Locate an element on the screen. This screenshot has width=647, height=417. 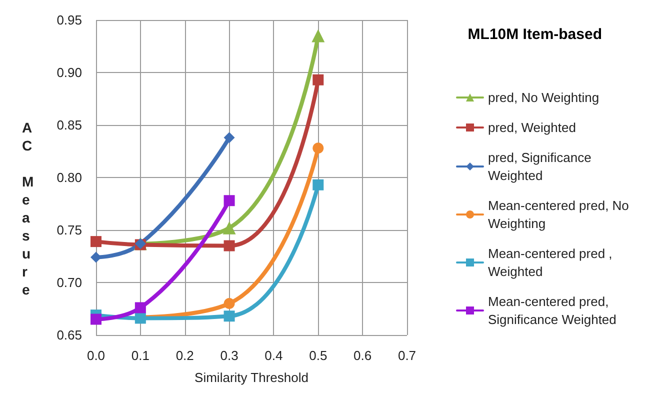
y-tick-label: 0.65 is located at coordinates (69, 335).